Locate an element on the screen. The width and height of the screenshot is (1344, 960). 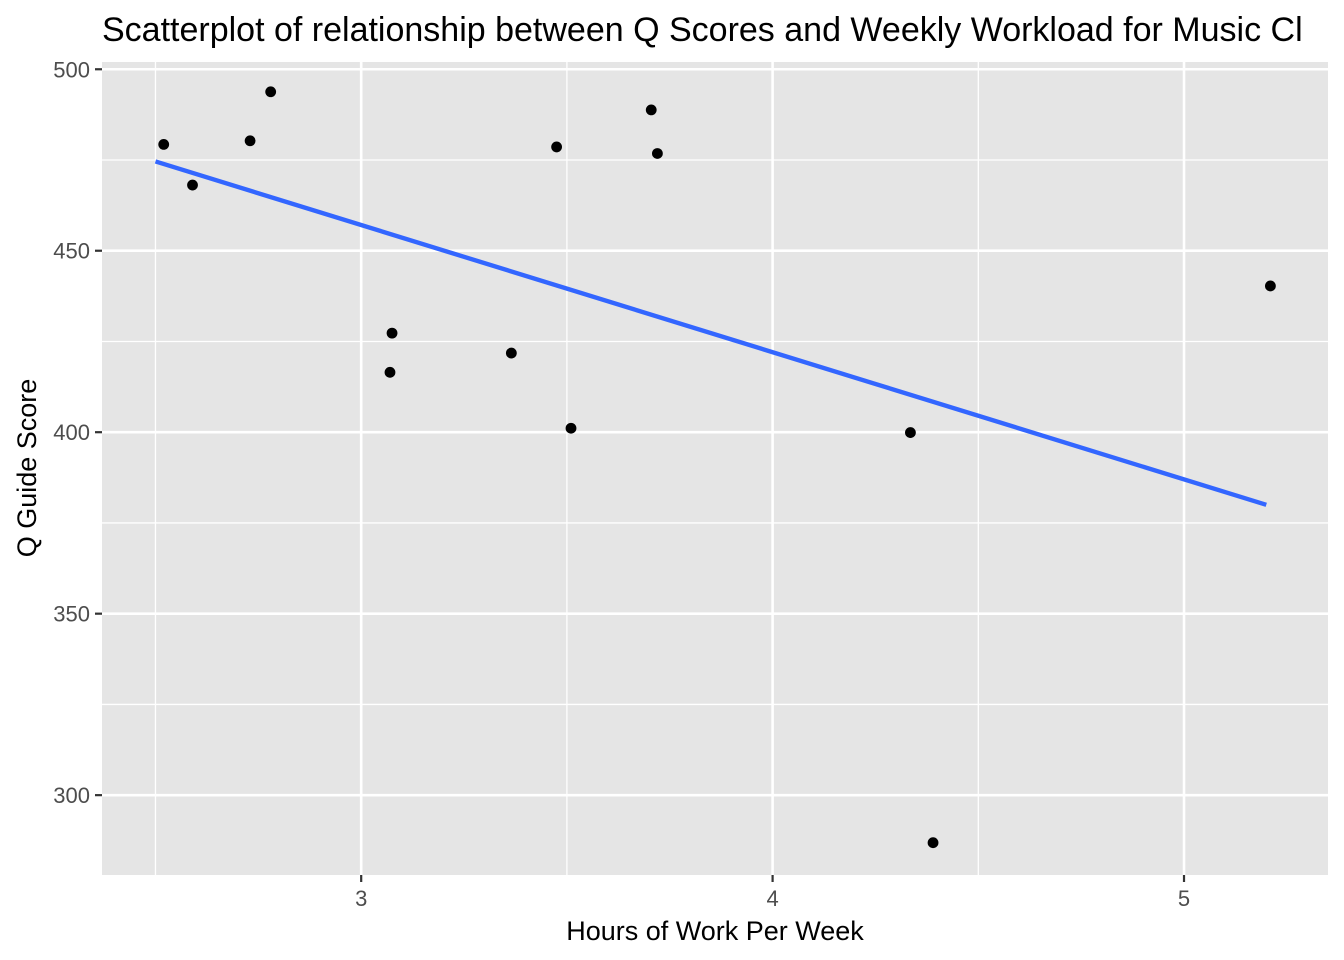
y-tick-label: 350 is located at coordinates (71, 614).